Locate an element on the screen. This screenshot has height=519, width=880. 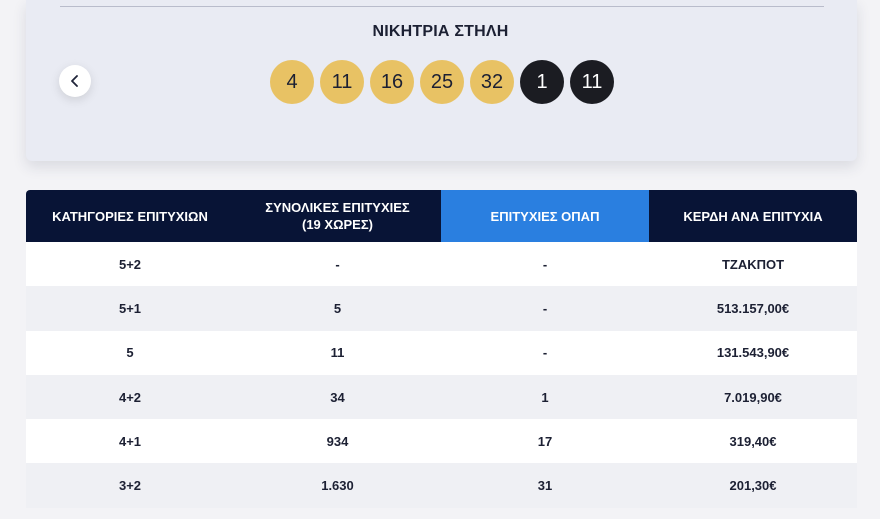
main-number-ball: 4 is located at coordinates (292, 82).